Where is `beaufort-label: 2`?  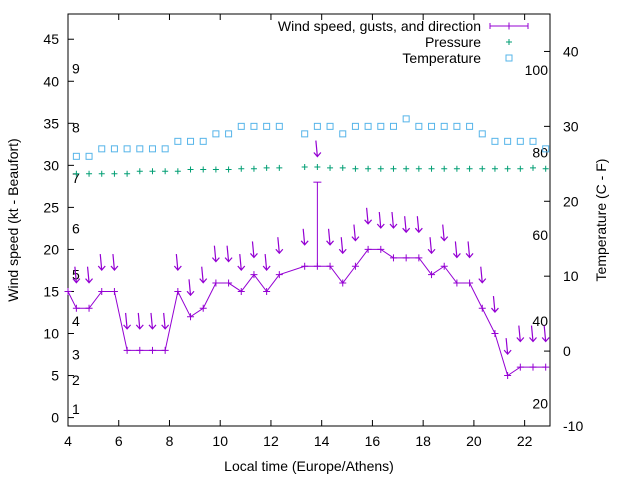
beaufort-label: 2 is located at coordinates (76, 380).